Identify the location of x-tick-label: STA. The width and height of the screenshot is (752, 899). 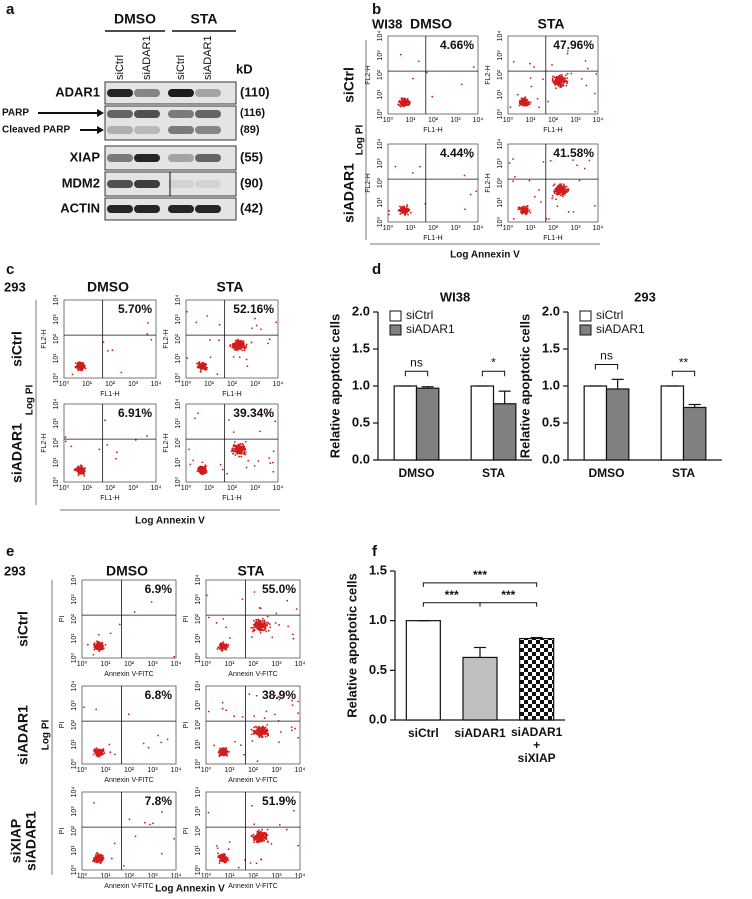
(493, 473).